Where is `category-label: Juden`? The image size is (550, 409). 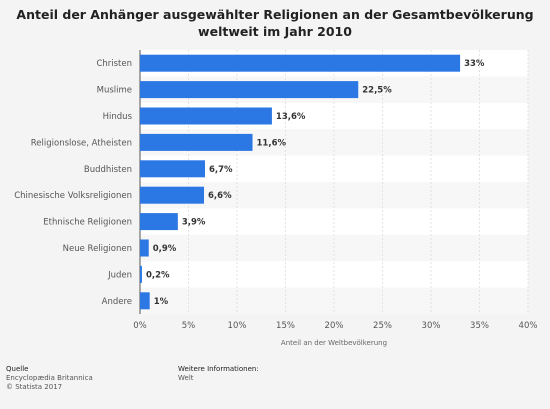
category-label: Juden is located at coordinates (119, 275).